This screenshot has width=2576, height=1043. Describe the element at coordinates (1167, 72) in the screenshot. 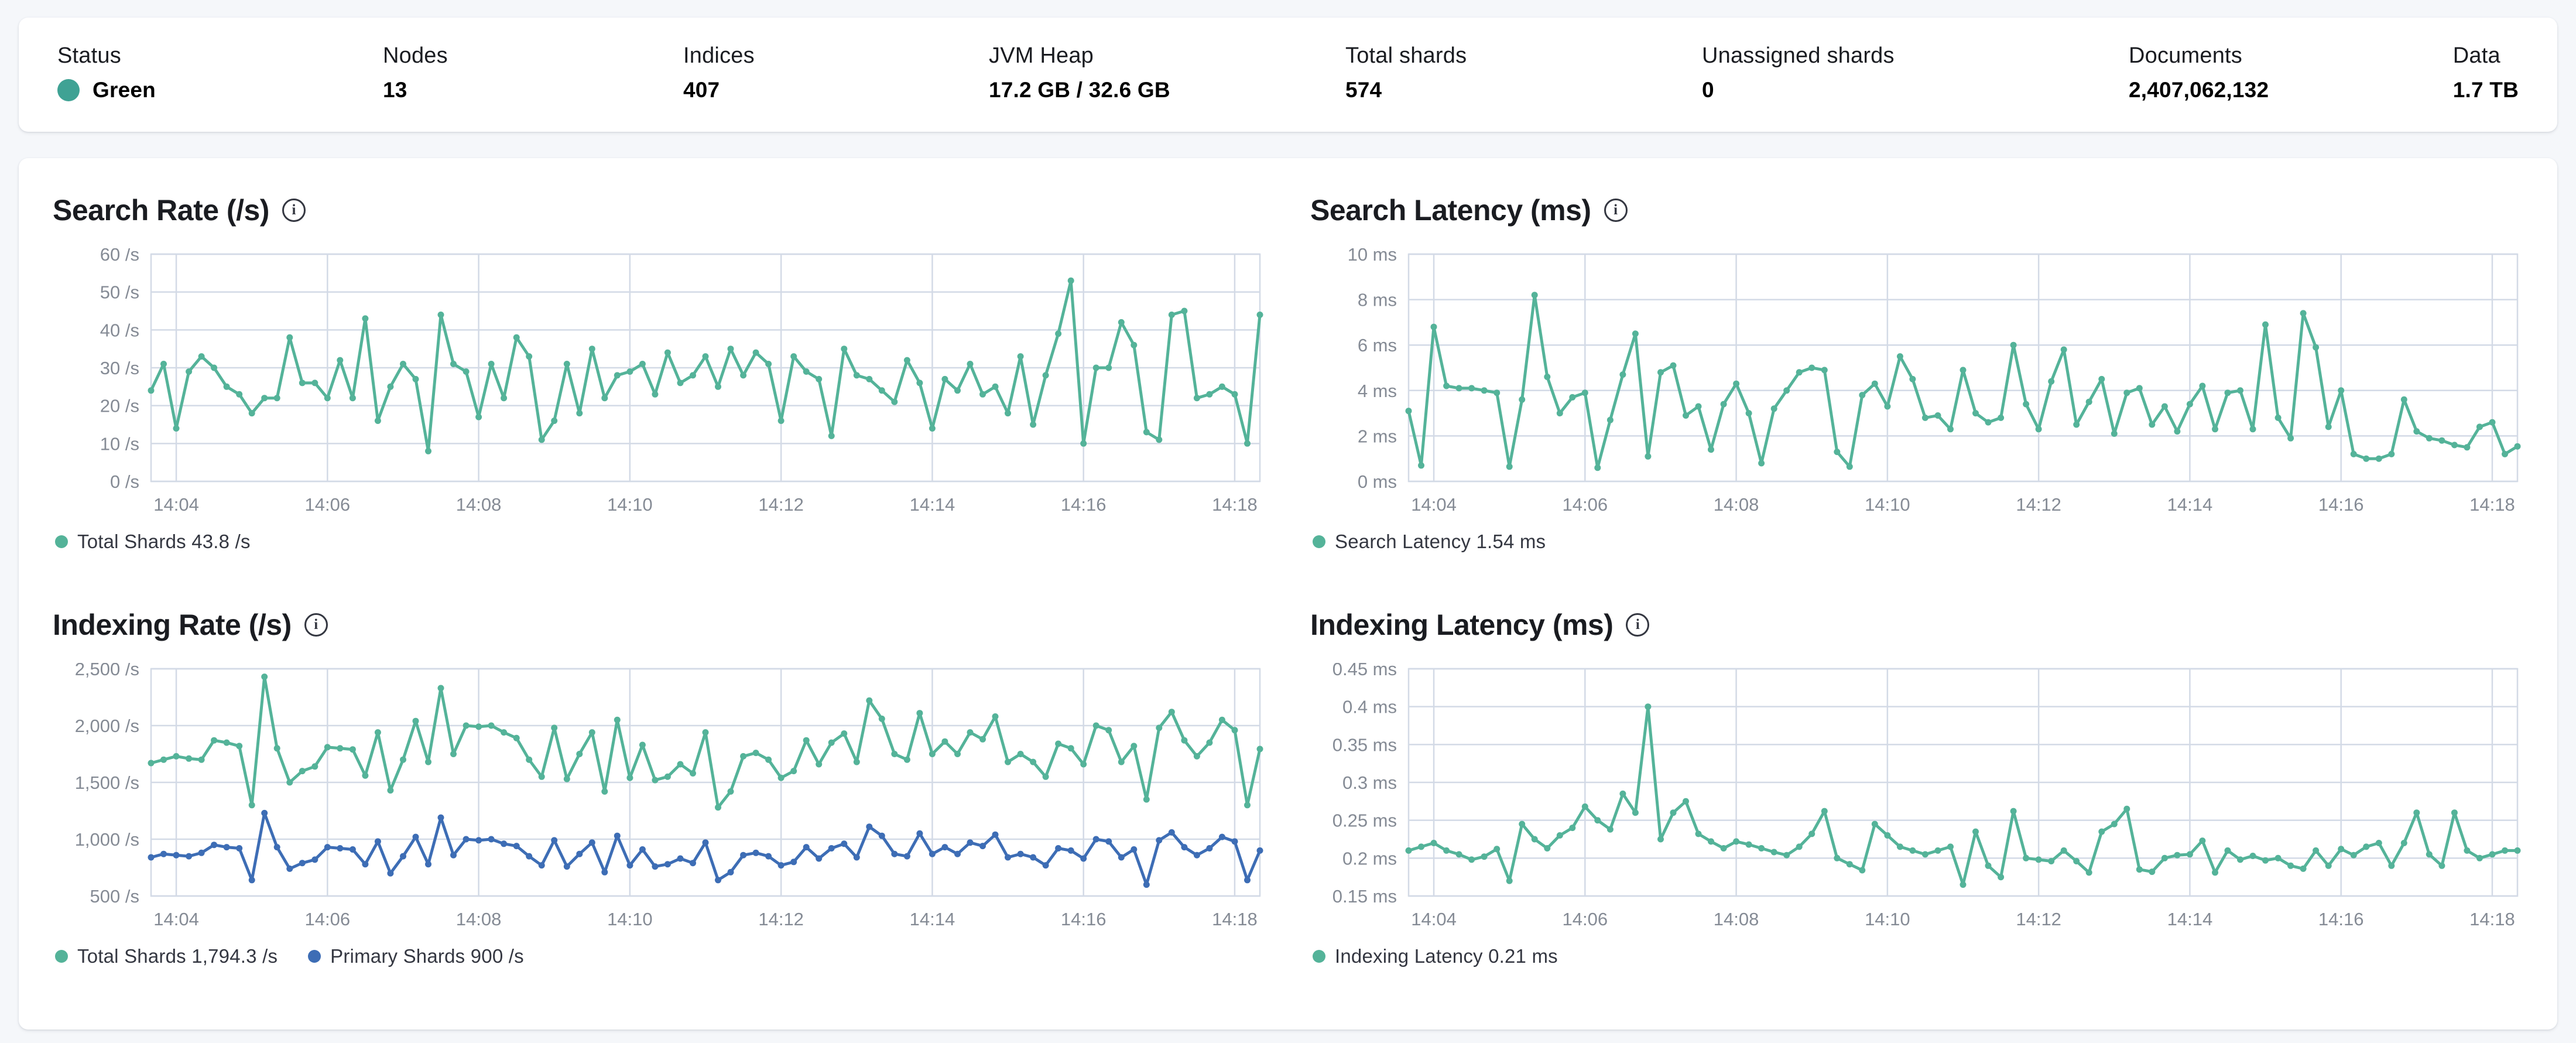

I see `stat-jvm-heap: JVM Heap 17.2 GB / 32.6 GB` at that location.